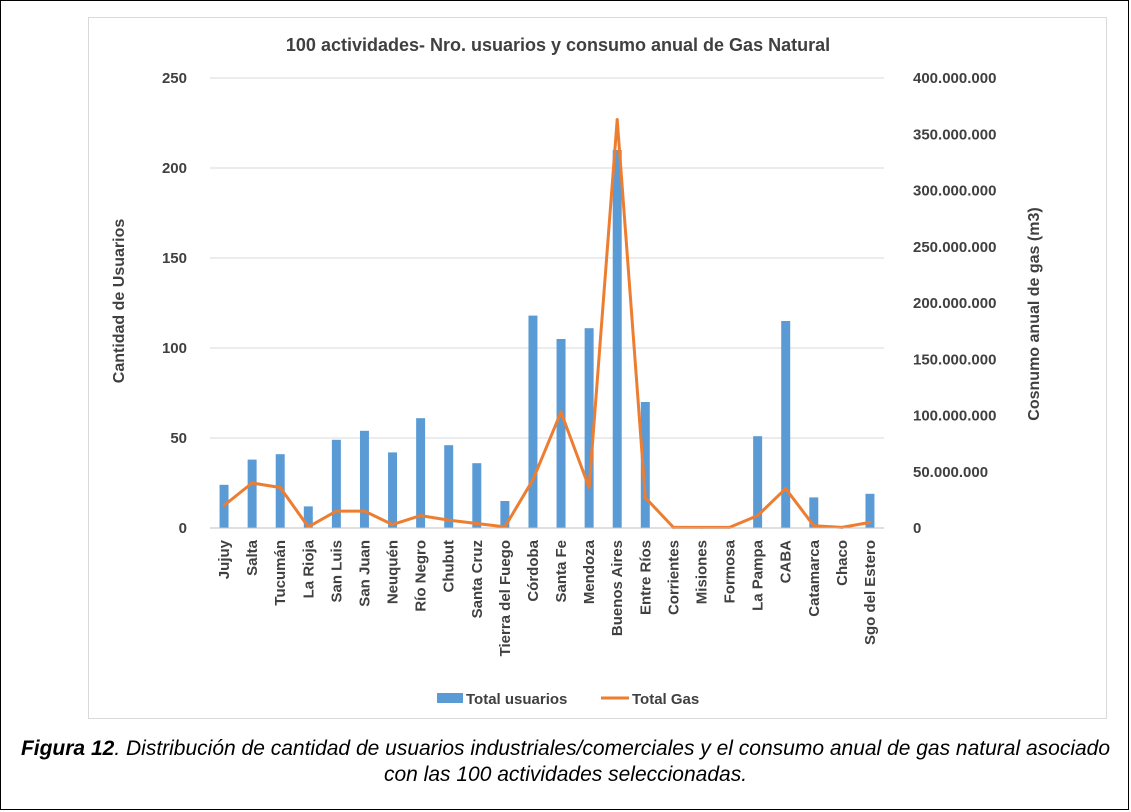  I want to click on x-tick-label: Salta, so click(252, 557).